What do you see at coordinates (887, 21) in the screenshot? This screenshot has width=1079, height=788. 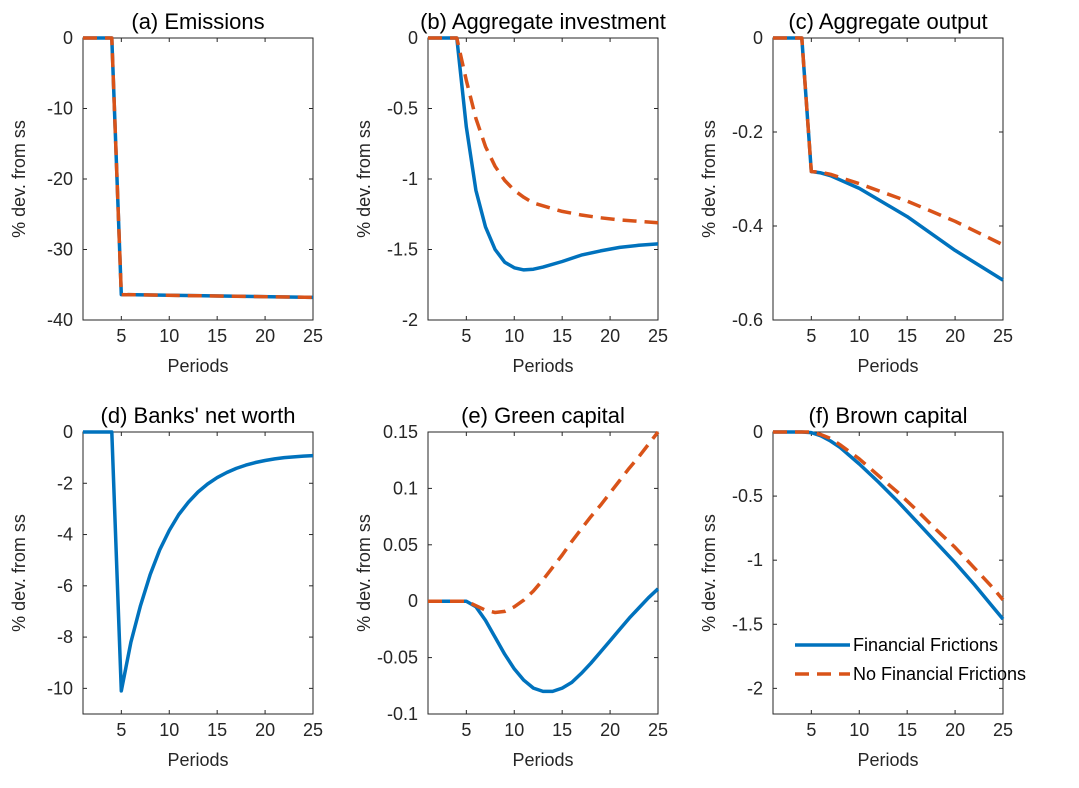 I see `panel-title: (c) Aggregate output` at bounding box center [887, 21].